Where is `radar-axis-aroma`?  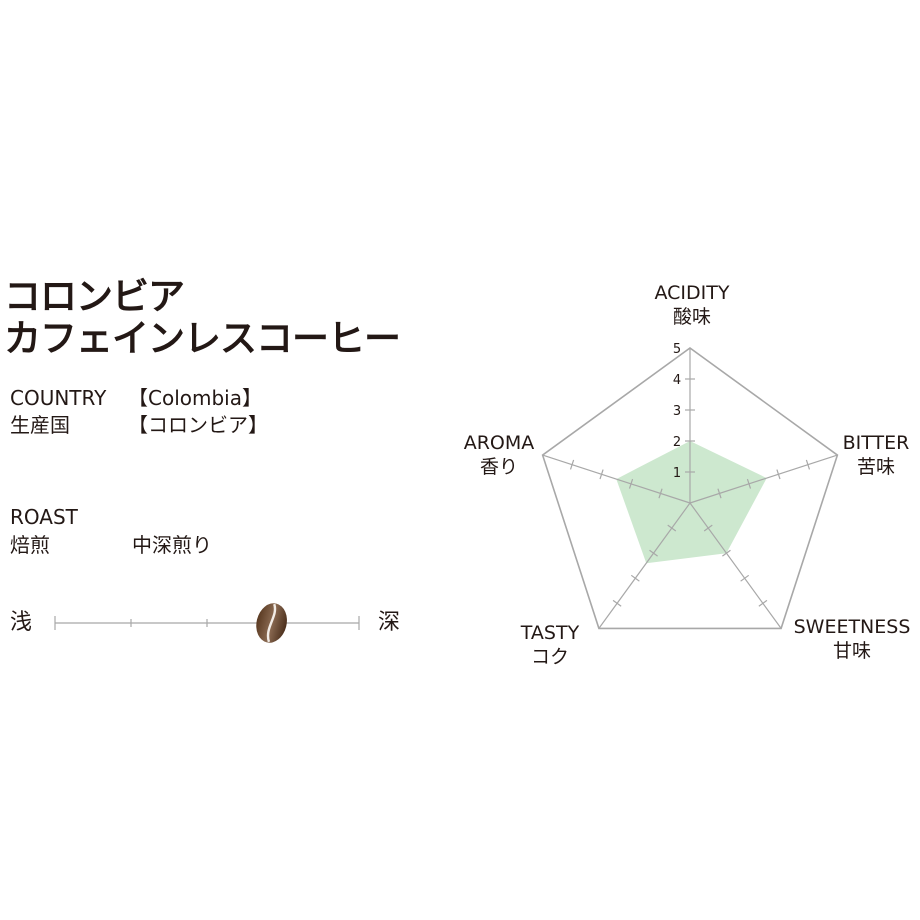
radar-axis-aroma is located at coordinates (616, 479).